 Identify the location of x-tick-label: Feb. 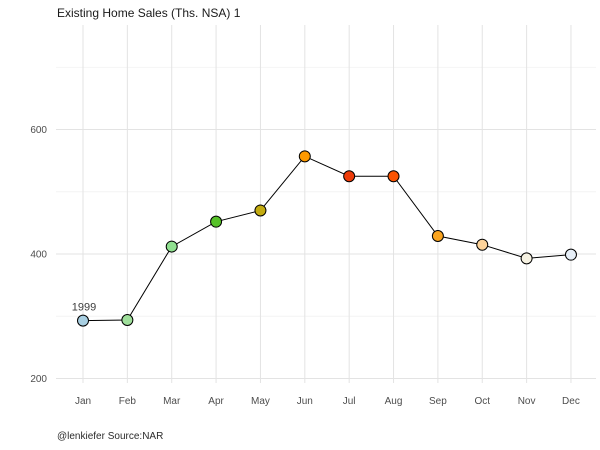
(128, 401).